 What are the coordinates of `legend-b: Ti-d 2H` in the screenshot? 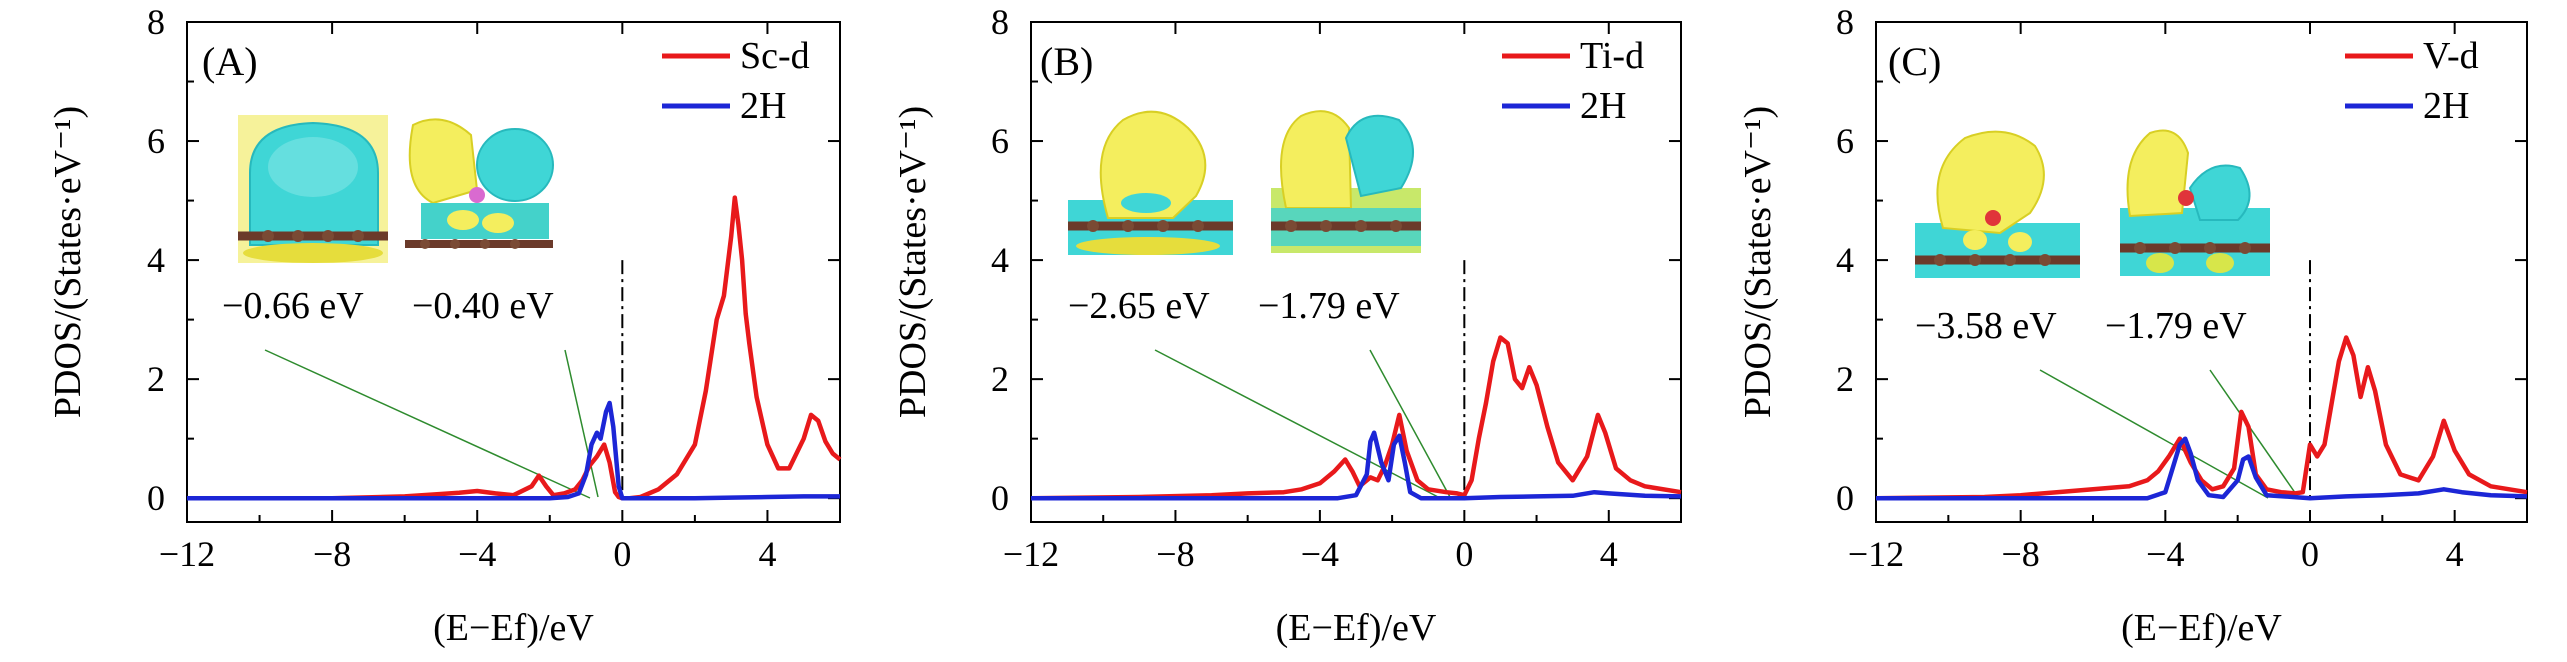 It's located at (1573, 81).